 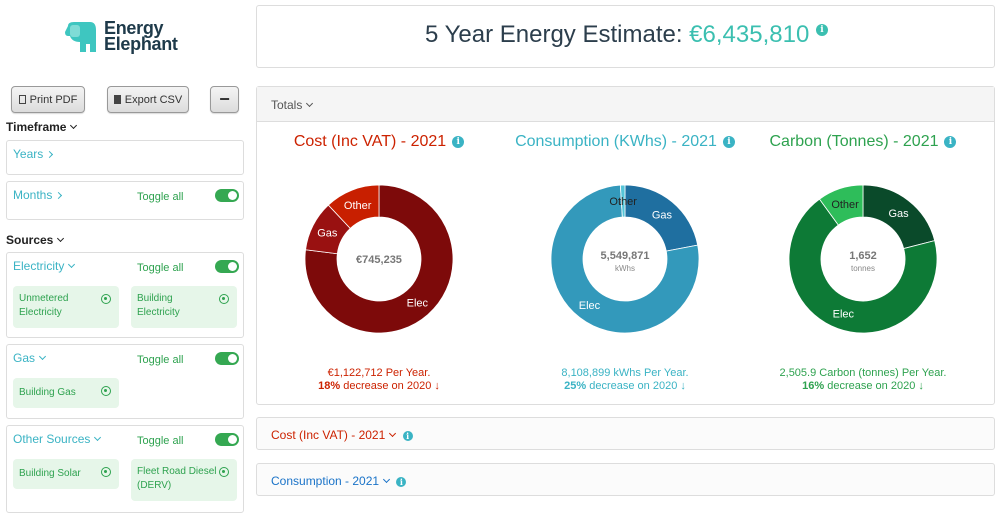 I want to click on gas-toggle-all-switch, so click(x=227, y=358).